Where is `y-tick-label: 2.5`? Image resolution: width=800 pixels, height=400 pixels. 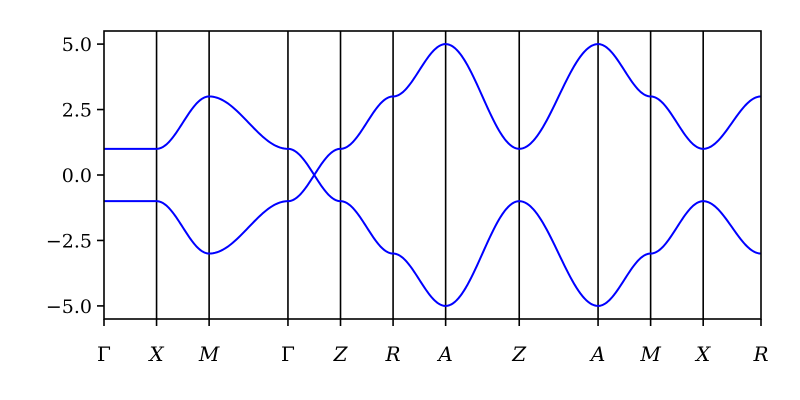
y-tick-label: 2.5 is located at coordinates (77, 111).